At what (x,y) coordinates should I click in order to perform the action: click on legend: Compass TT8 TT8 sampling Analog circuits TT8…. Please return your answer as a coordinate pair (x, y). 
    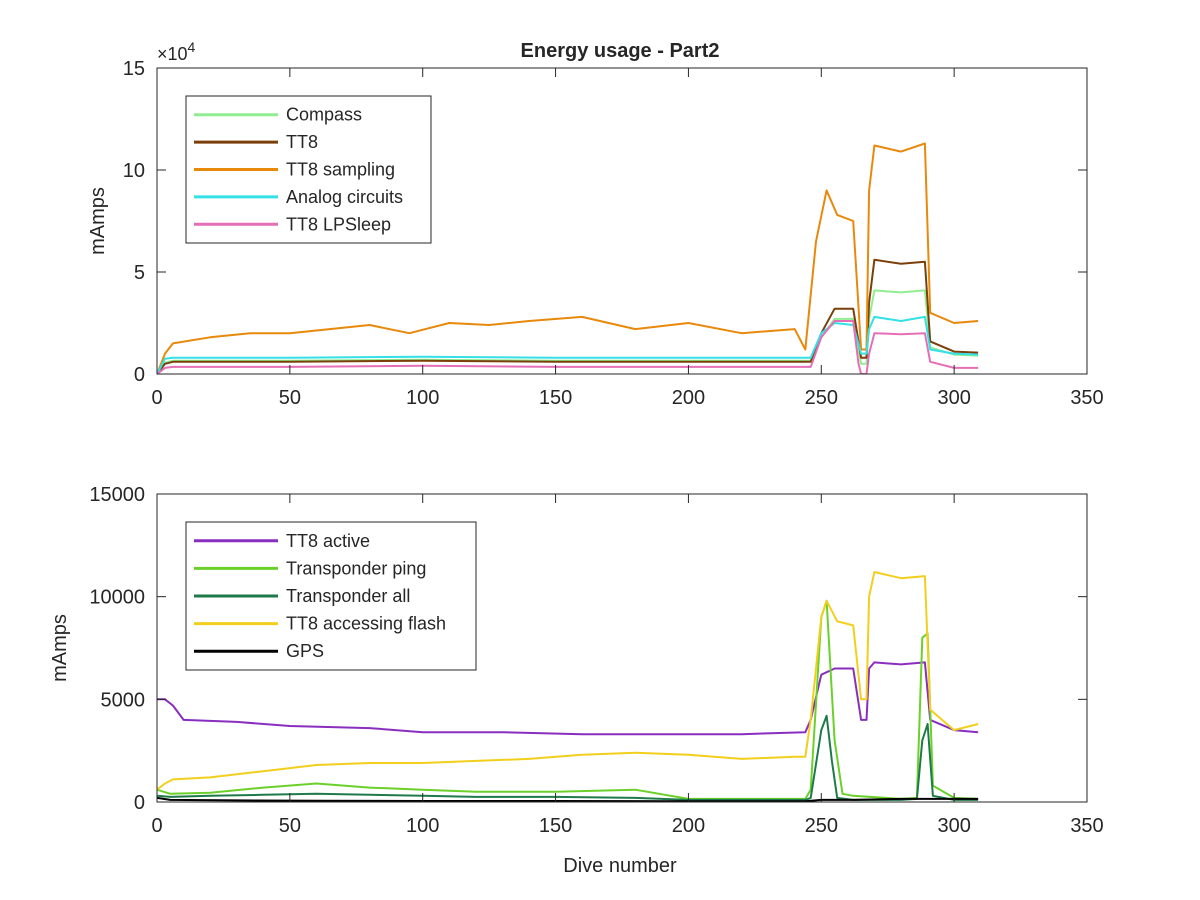
    Looking at the image, I should click on (308, 169).